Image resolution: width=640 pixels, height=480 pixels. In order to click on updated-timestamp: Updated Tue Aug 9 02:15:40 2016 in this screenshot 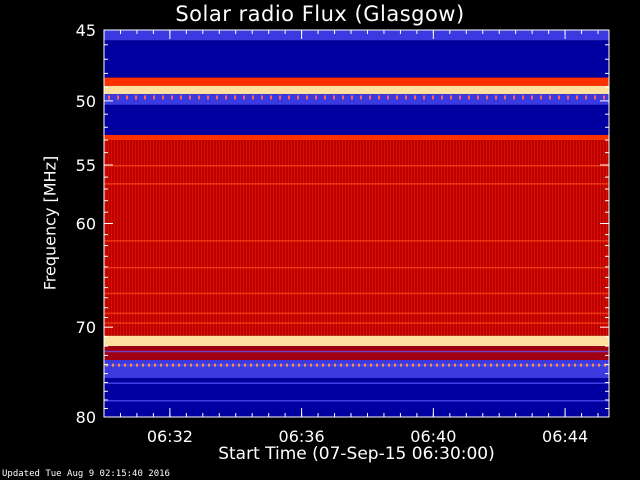, I will do `click(86, 474)`.